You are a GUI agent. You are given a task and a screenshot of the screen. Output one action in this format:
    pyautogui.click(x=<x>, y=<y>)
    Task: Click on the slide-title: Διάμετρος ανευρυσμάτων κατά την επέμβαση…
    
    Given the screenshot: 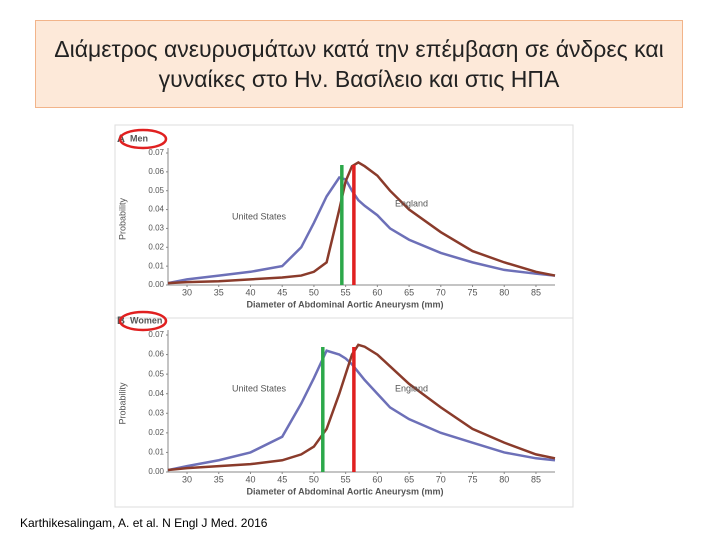 What is the action you would take?
    pyautogui.click(x=359, y=64)
    